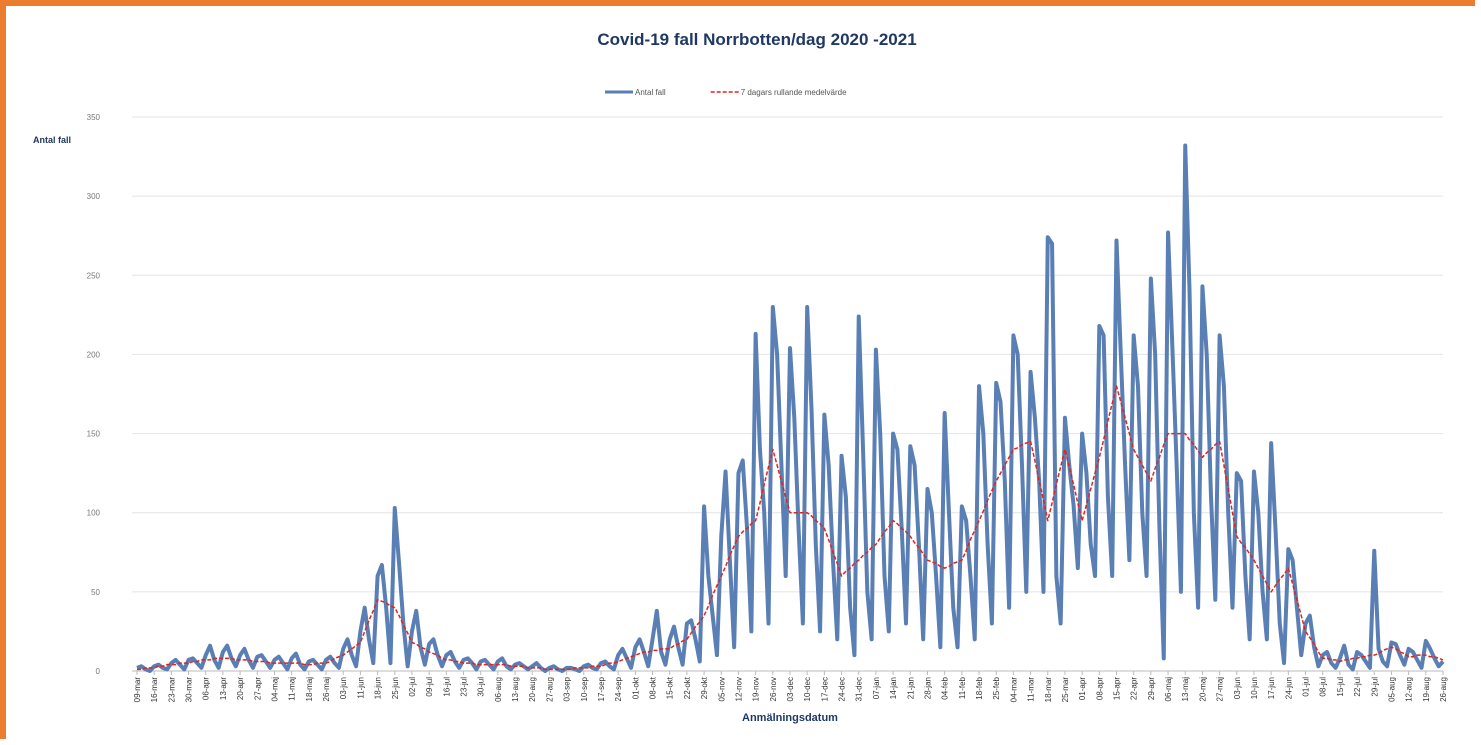 This screenshot has height=745, width=1481. Describe the element at coordinates (1374, 687) in the screenshot. I see `x-tick-label: 29-jul` at that location.